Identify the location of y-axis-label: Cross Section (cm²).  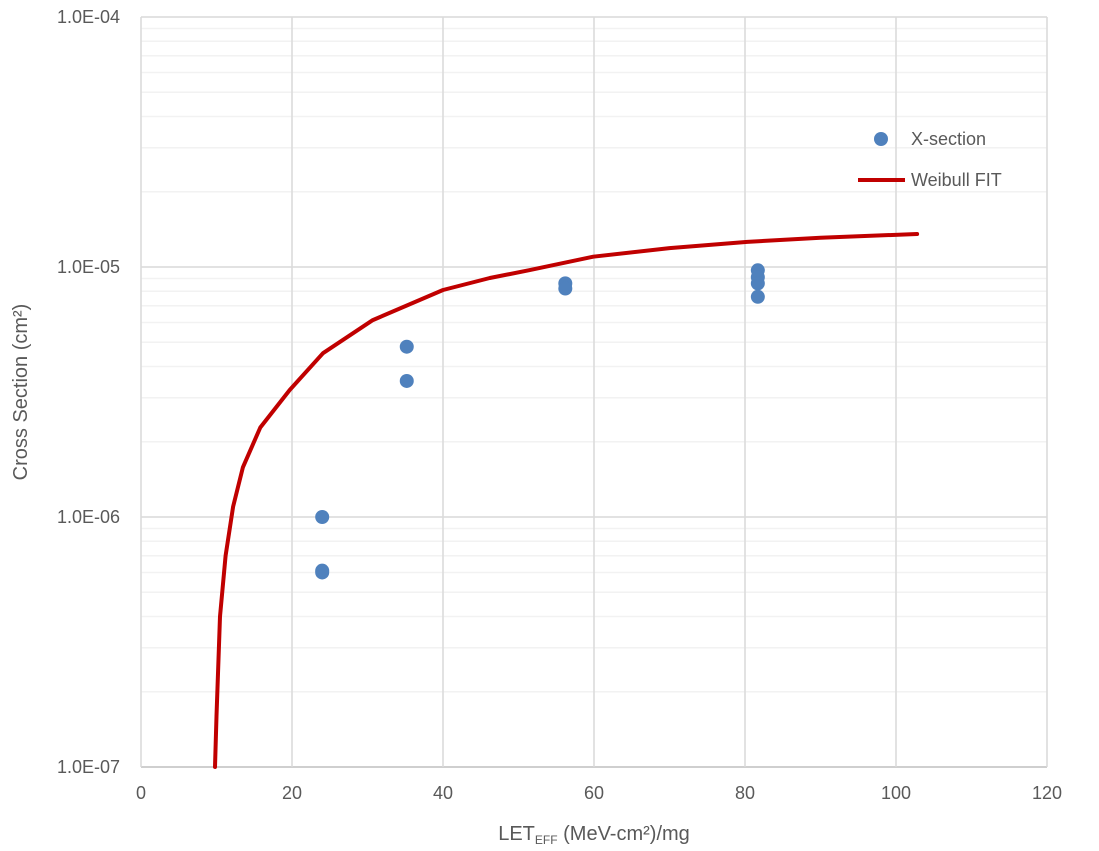
(21, 392).